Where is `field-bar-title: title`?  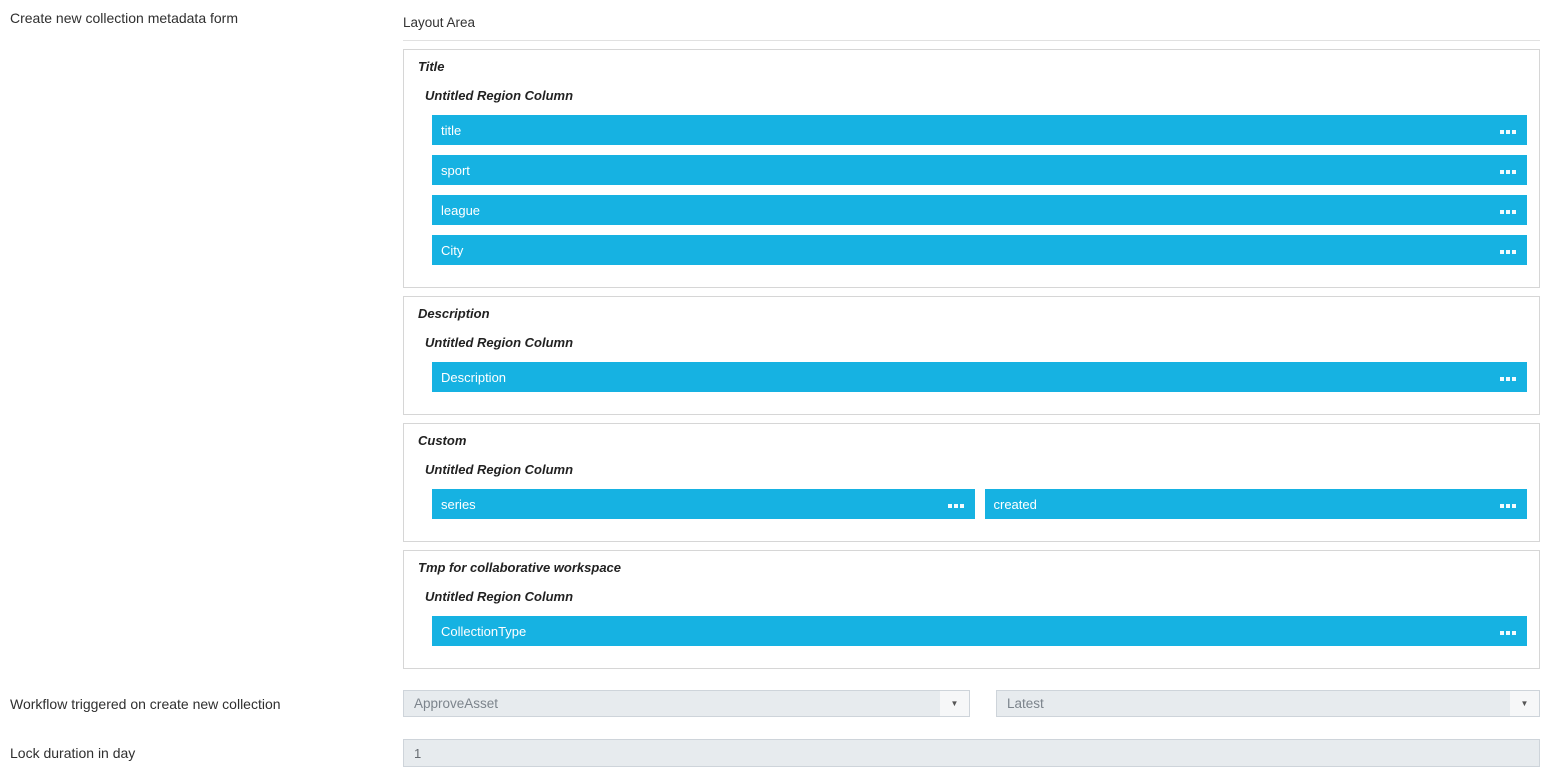
field-bar-title: title is located at coordinates (979, 130).